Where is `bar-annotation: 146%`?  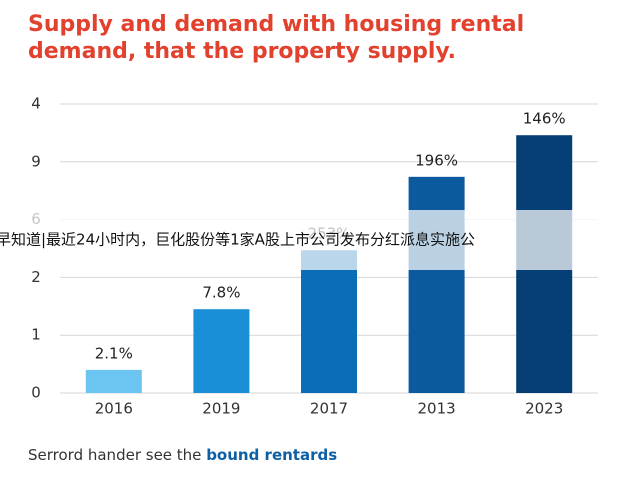
bar-annotation: 146% is located at coordinates (544, 119).